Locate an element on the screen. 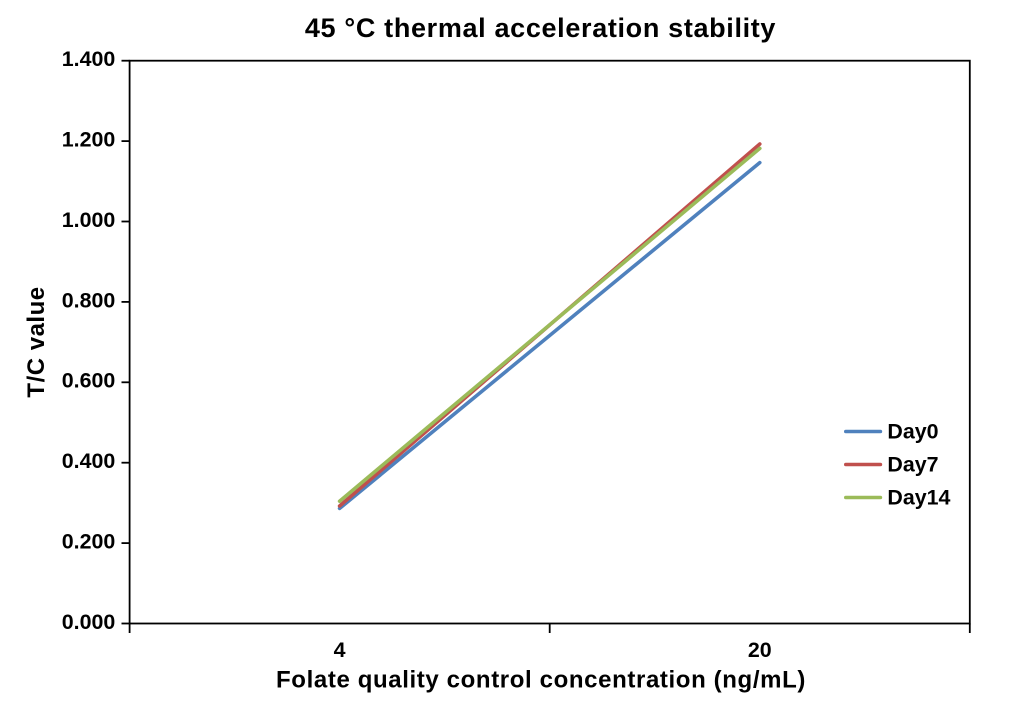  svg-text: 1.200 is located at coordinates (89, 140).